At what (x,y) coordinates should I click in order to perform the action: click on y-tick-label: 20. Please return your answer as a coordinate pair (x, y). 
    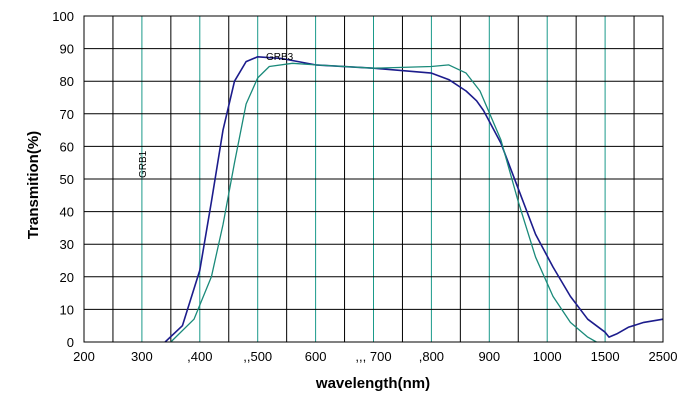
    Looking at the image, I should click on (67, 277).